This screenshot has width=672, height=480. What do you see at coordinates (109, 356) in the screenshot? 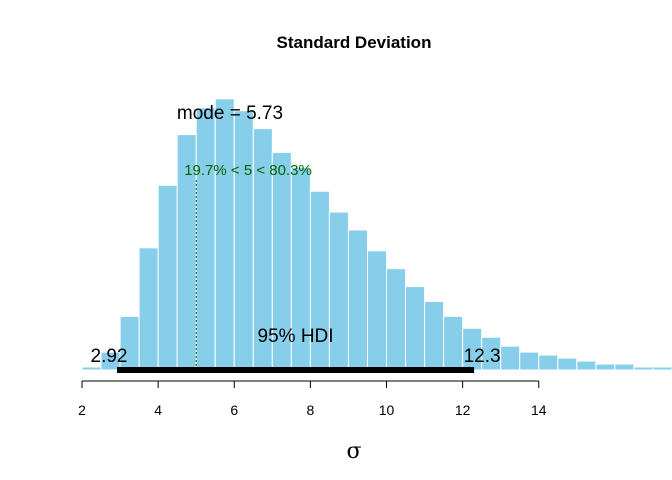
I see `hdi-low-label: 2.92` at bounding box center [109, 356].